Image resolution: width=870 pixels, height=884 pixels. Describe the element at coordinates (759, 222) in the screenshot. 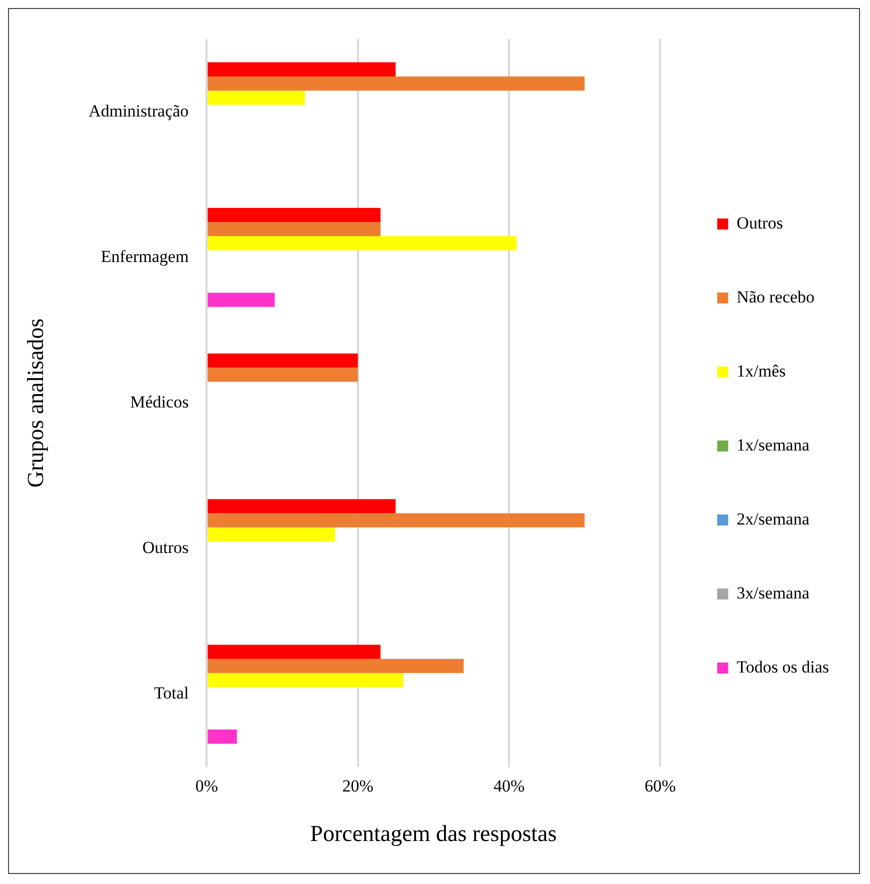

I see `legend-label: Outros` at that location.